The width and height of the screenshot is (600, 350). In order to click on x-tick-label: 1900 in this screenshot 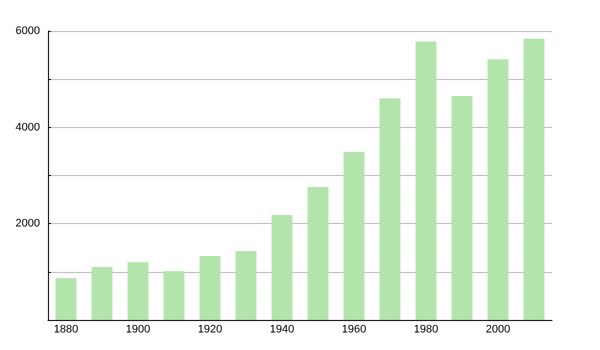, I will do `click(138, 330)`.